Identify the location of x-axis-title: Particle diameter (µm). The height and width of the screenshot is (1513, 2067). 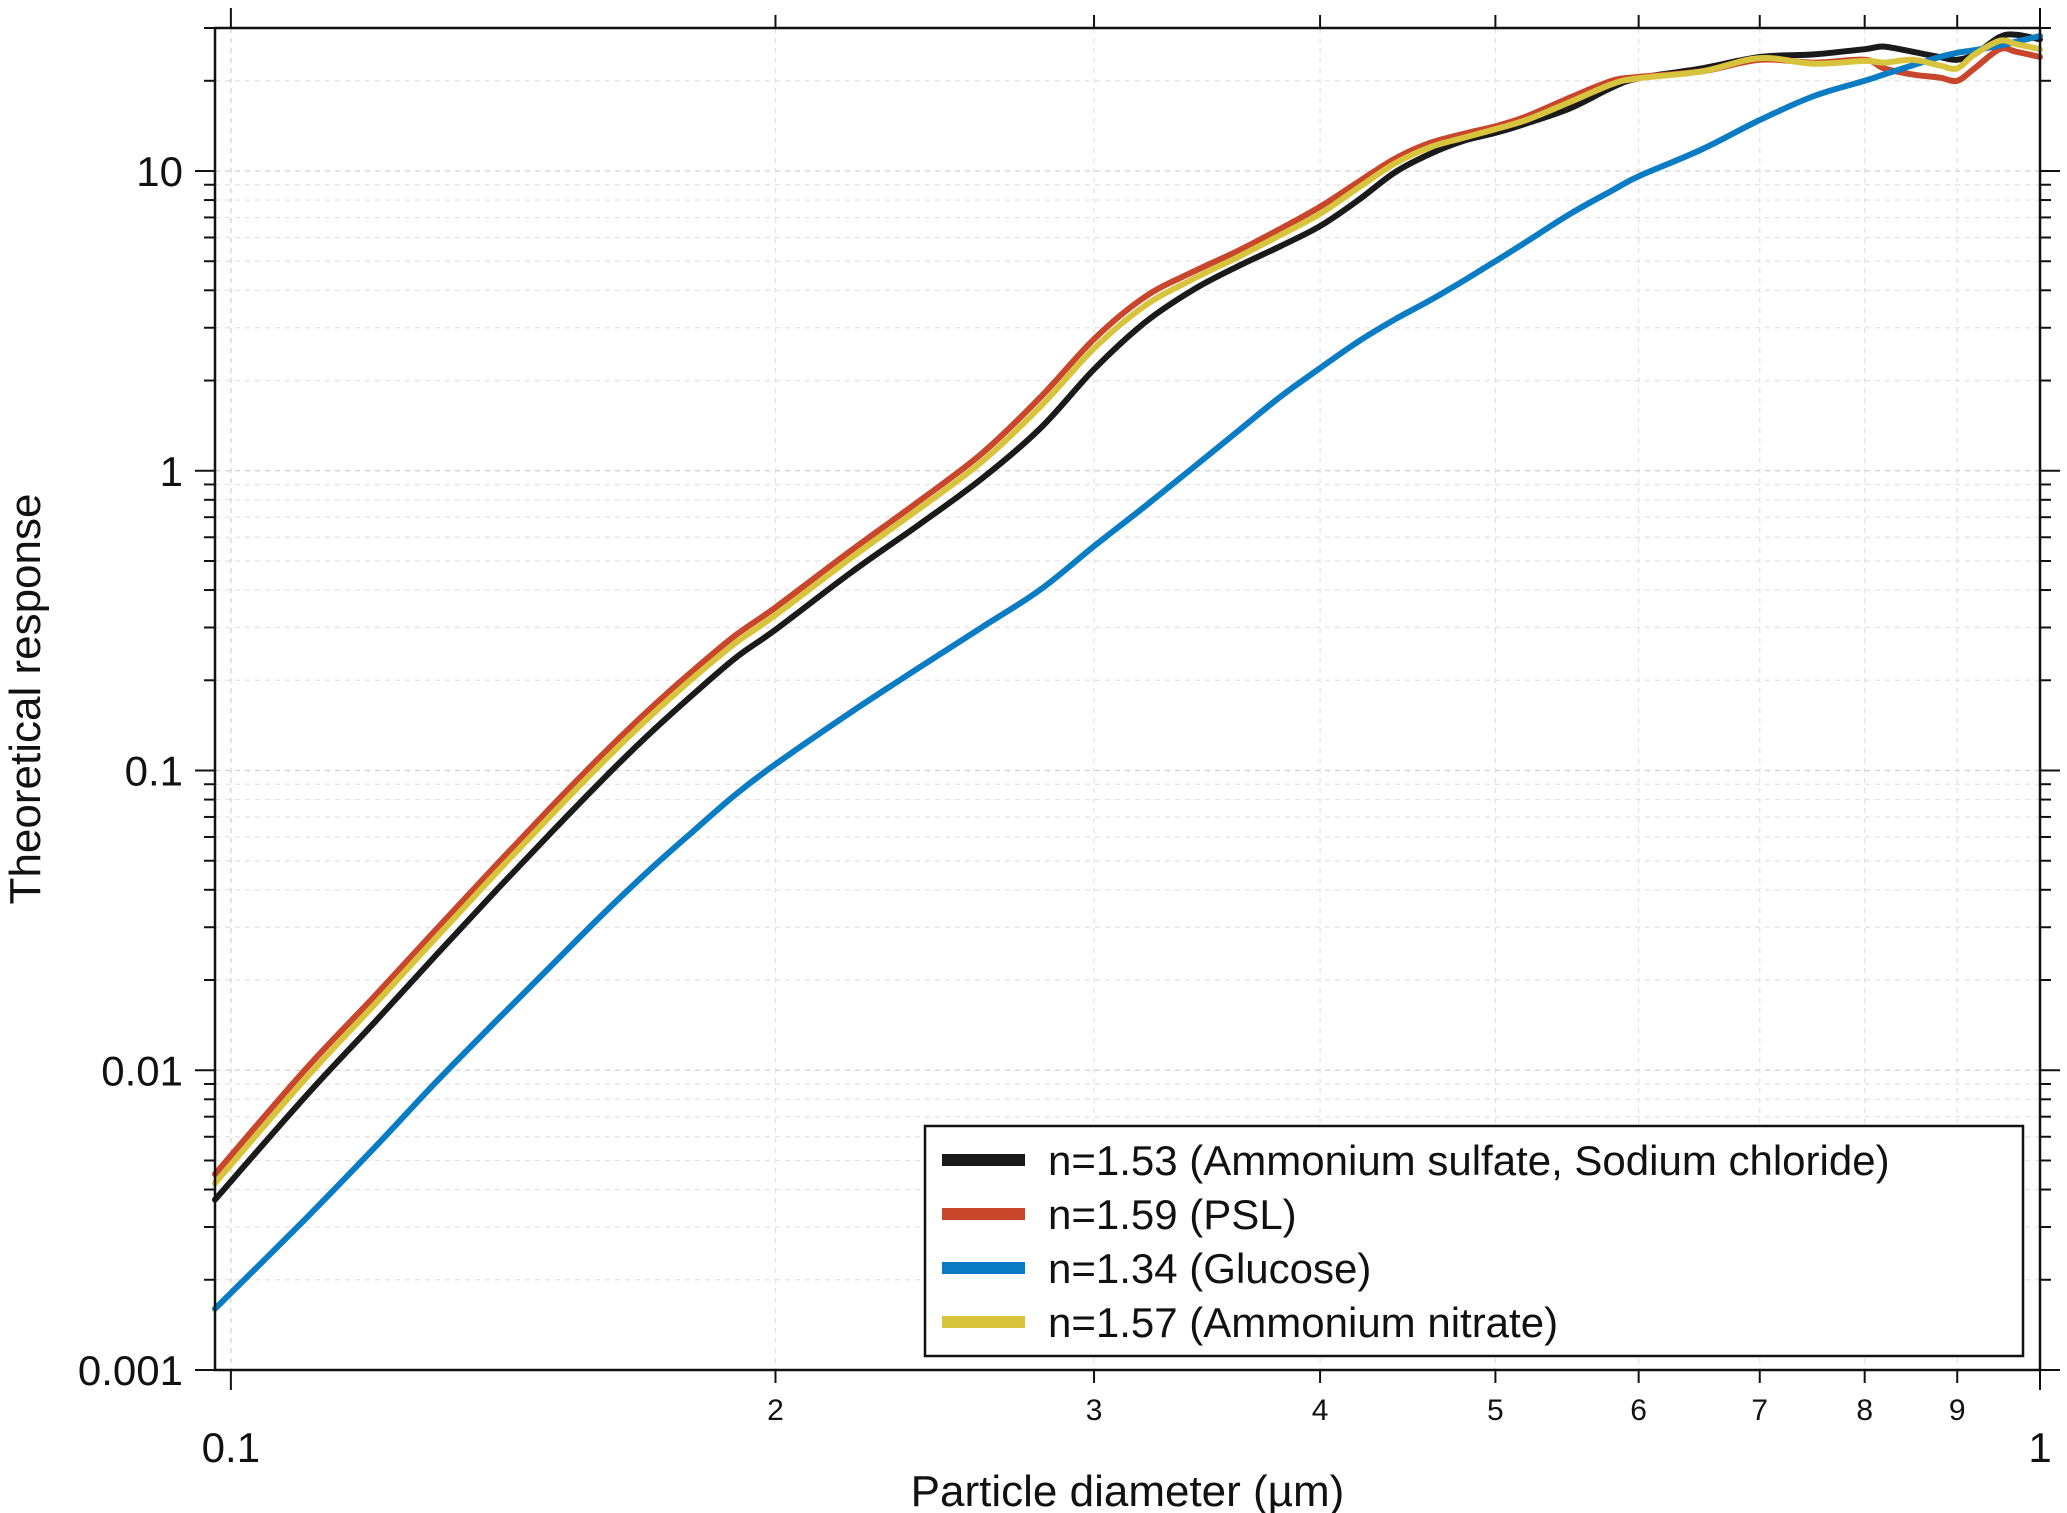
(1128, 1490).